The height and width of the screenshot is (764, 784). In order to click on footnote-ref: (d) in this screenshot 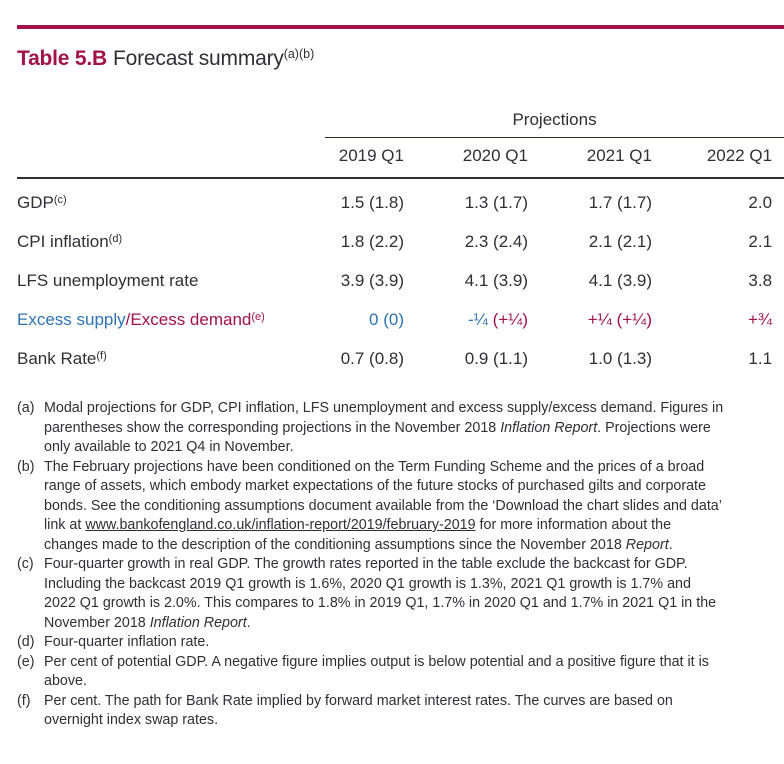, I will do `click(115, 238)`.